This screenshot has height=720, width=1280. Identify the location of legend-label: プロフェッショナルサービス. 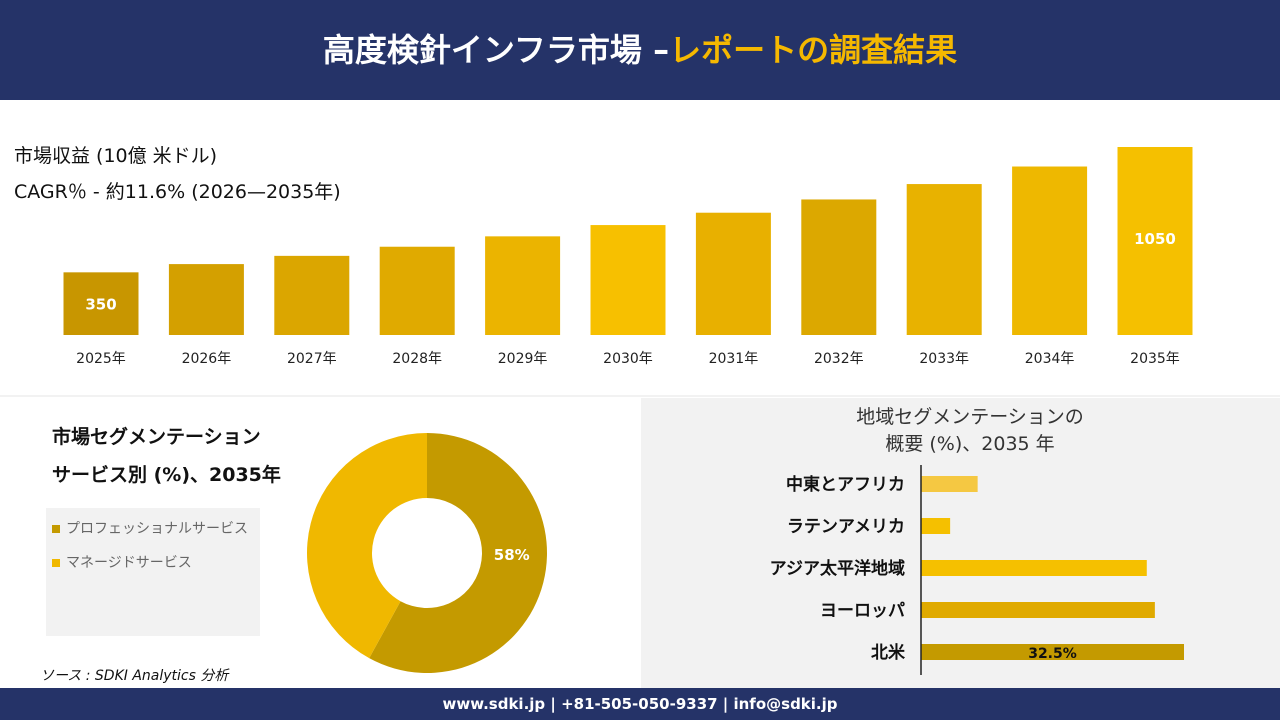
(157, 529).